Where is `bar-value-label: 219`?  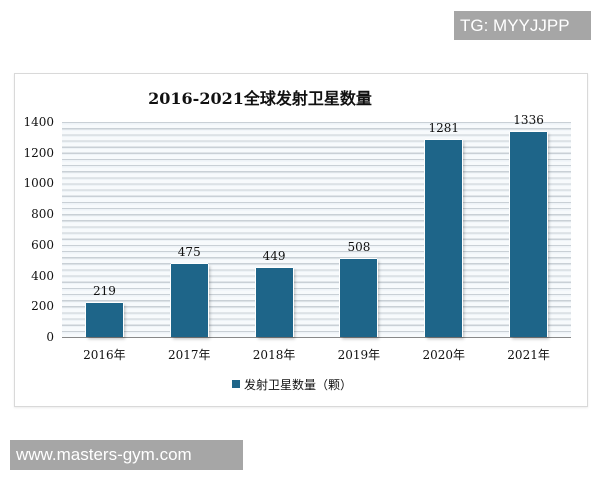 bar-value-label: 219 is located at coordinates (104, 291).